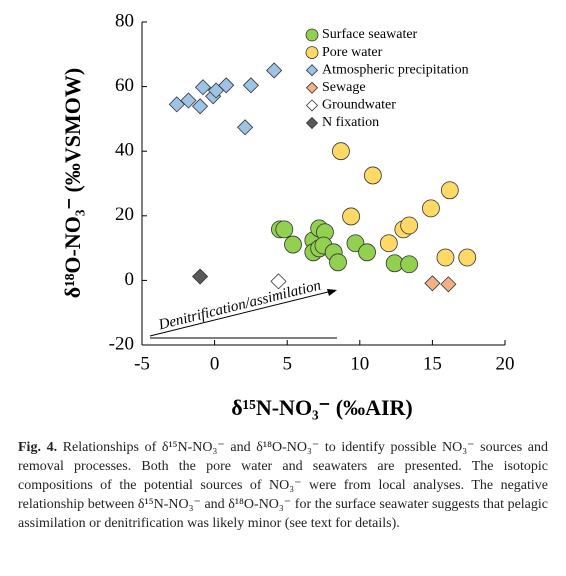 The image size is (566, 576). I want to click on legend-label: Surface seawater, so click(370, 34).